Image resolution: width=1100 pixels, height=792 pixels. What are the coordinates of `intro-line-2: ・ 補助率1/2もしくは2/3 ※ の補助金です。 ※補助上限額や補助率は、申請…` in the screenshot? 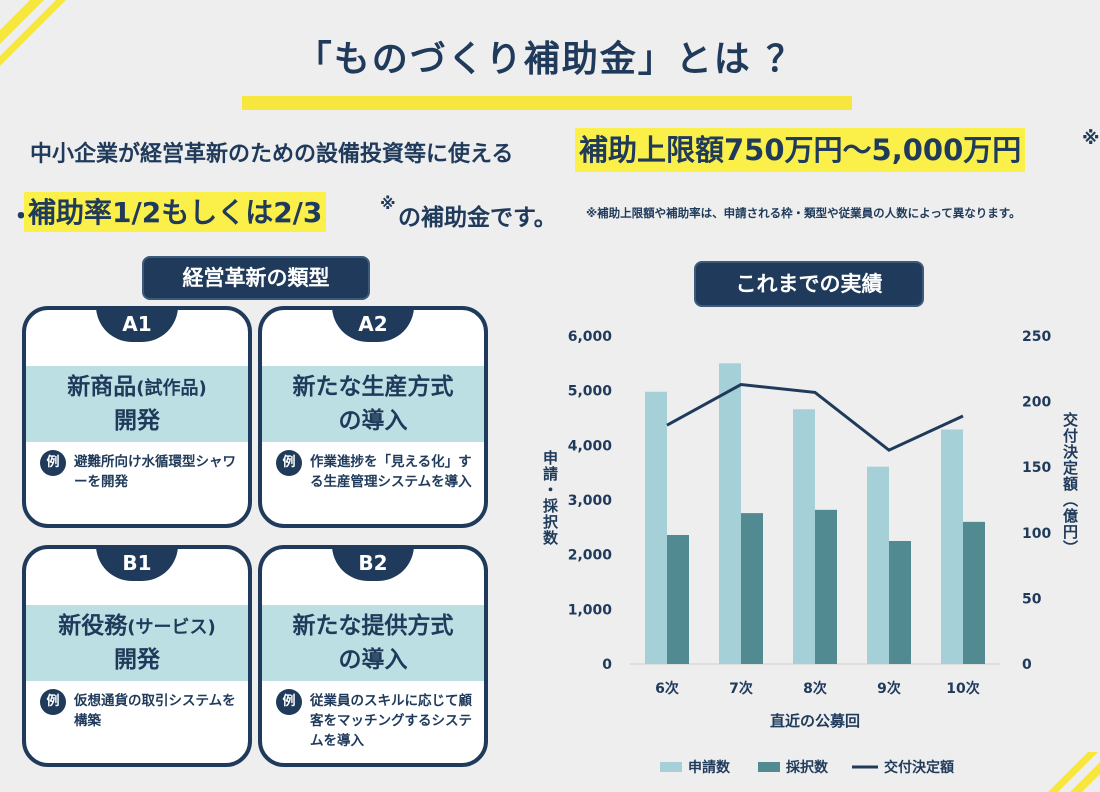 It's located at (553, 212).